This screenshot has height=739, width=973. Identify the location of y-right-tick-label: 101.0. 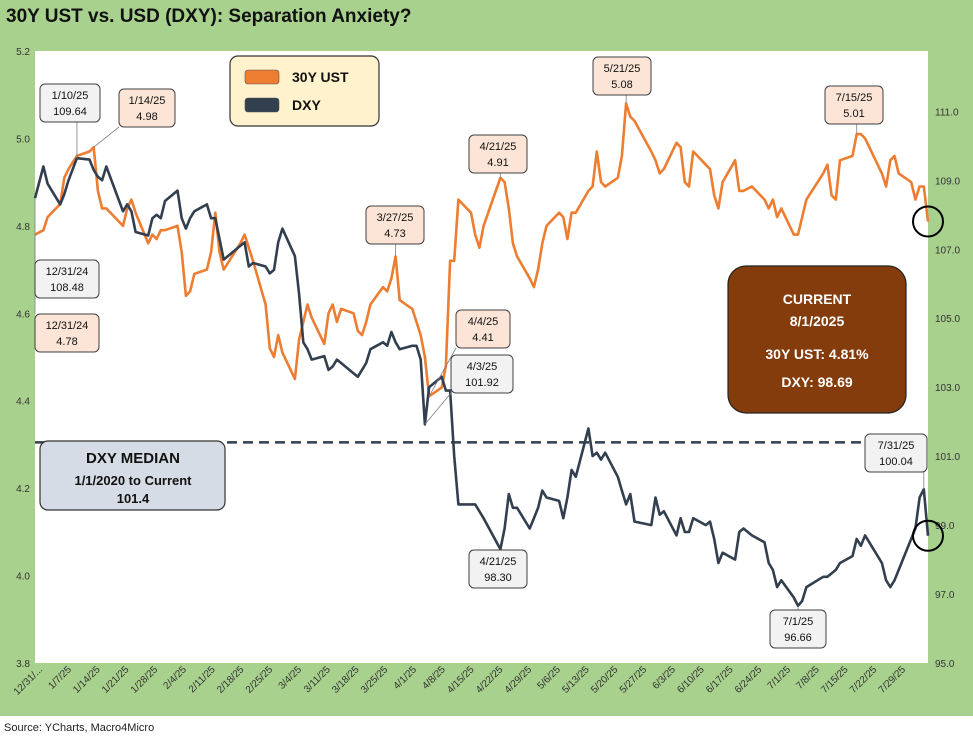
(947, 457).